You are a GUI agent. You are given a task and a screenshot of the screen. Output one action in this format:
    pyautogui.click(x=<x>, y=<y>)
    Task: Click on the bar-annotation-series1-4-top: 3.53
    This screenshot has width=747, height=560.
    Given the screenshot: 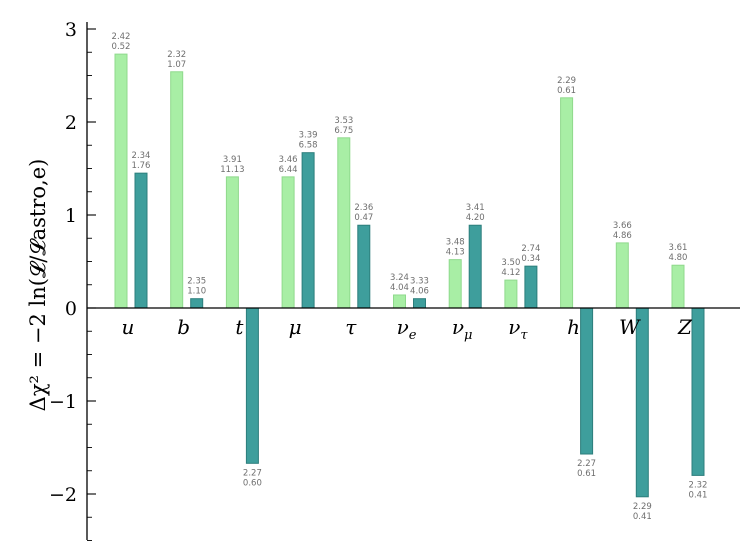 What is the action you would take?
    pyautogui.click(x=343, y=121)
    